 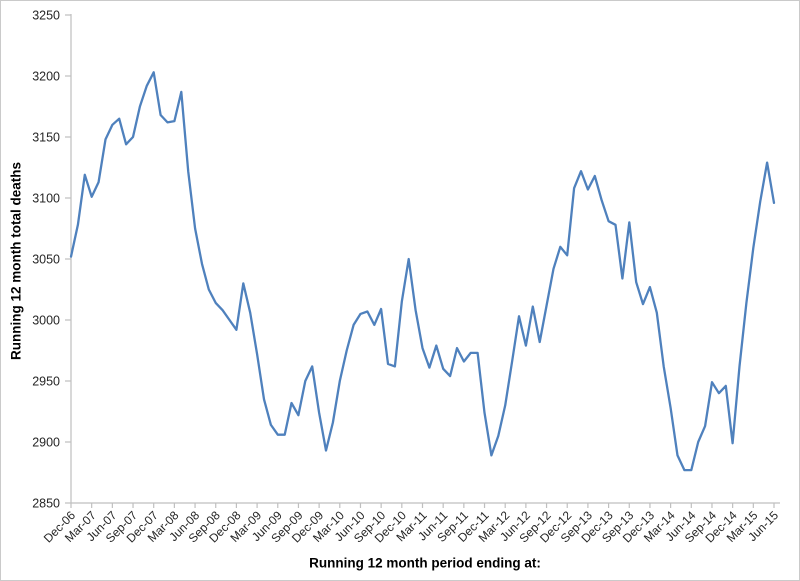 I want to click on y-tick-label: 3150, so click(x=46, y=138).